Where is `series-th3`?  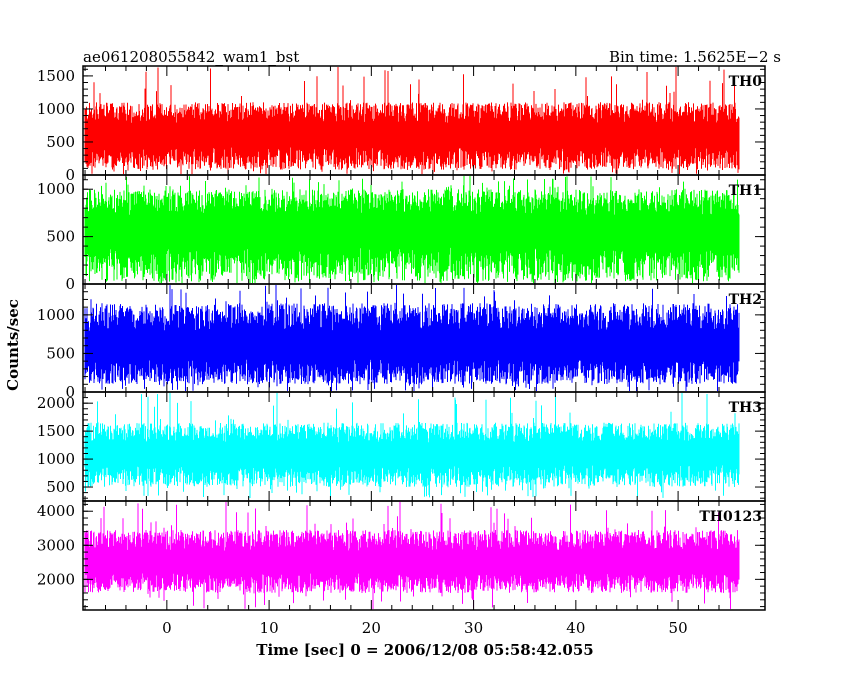
series-th3 is located at coordinates (412, 445).